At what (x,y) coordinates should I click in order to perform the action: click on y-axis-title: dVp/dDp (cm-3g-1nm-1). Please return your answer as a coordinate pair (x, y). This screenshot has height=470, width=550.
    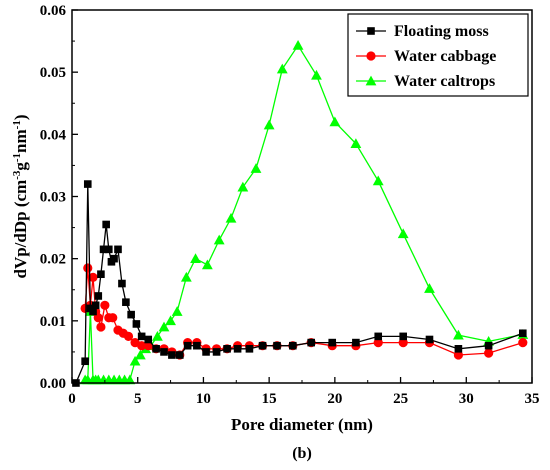
    Looking at the image, I should click on (20, 196).